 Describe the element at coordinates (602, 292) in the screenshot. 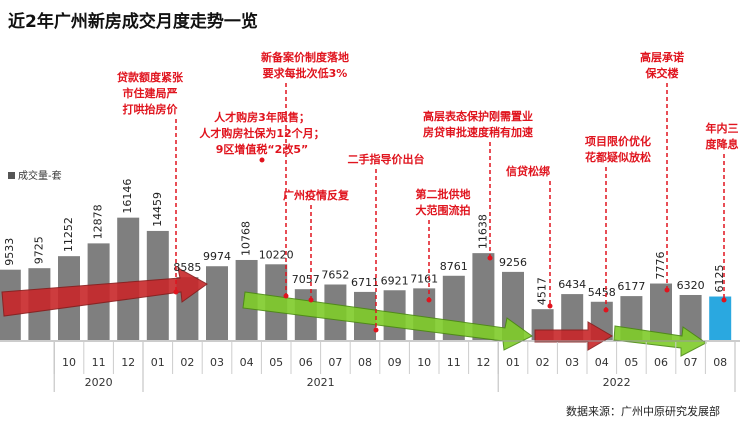

I see `data-label: 5458` at that location.